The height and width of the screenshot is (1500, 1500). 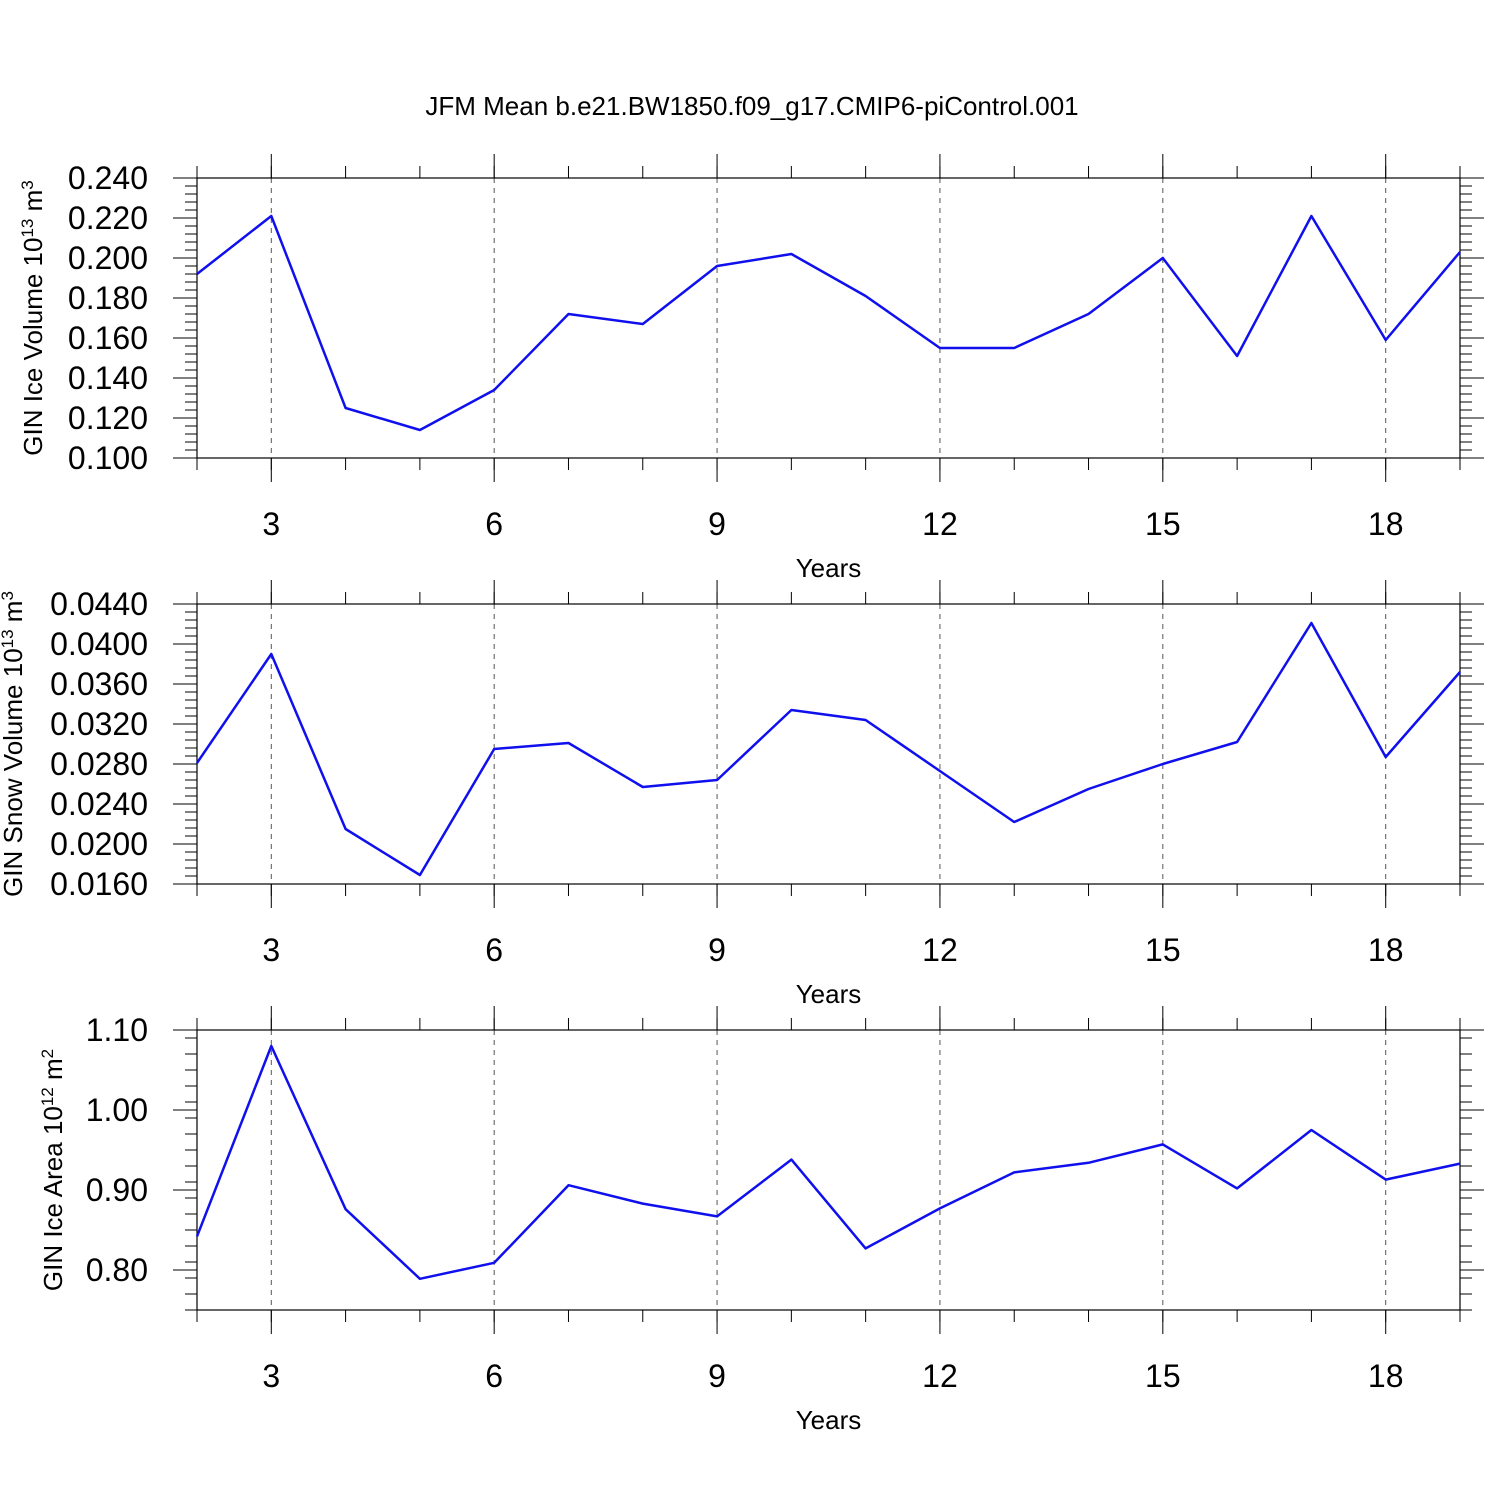 What do you see at coordinates (108, 298) in the screenshot?
I see `y-tick-label: 0.180` at bounding box center [108, 298].